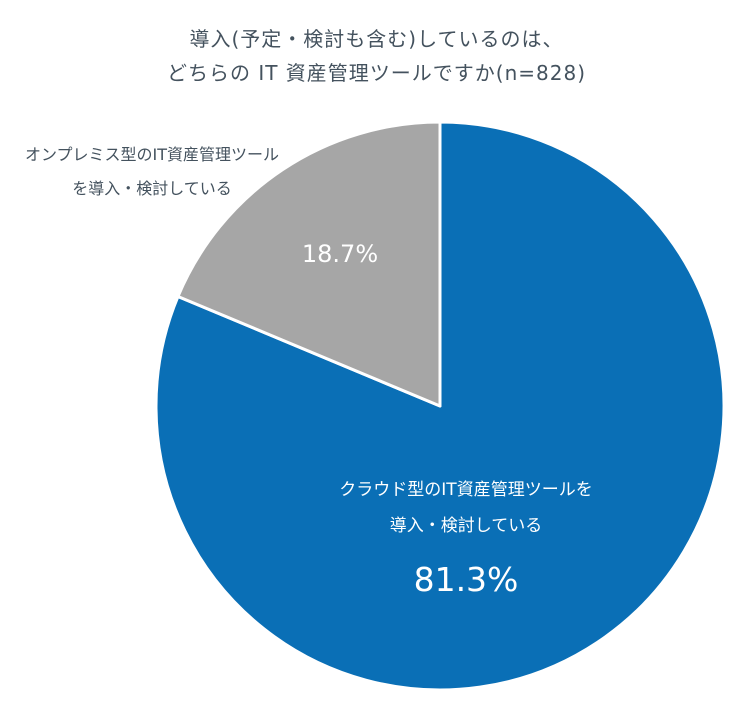  What do you see at coordinates (466, 526) in the screenshot?
I see `cloud-slice-label-line2: 導入・検討している` at bounding box center [466, 526].